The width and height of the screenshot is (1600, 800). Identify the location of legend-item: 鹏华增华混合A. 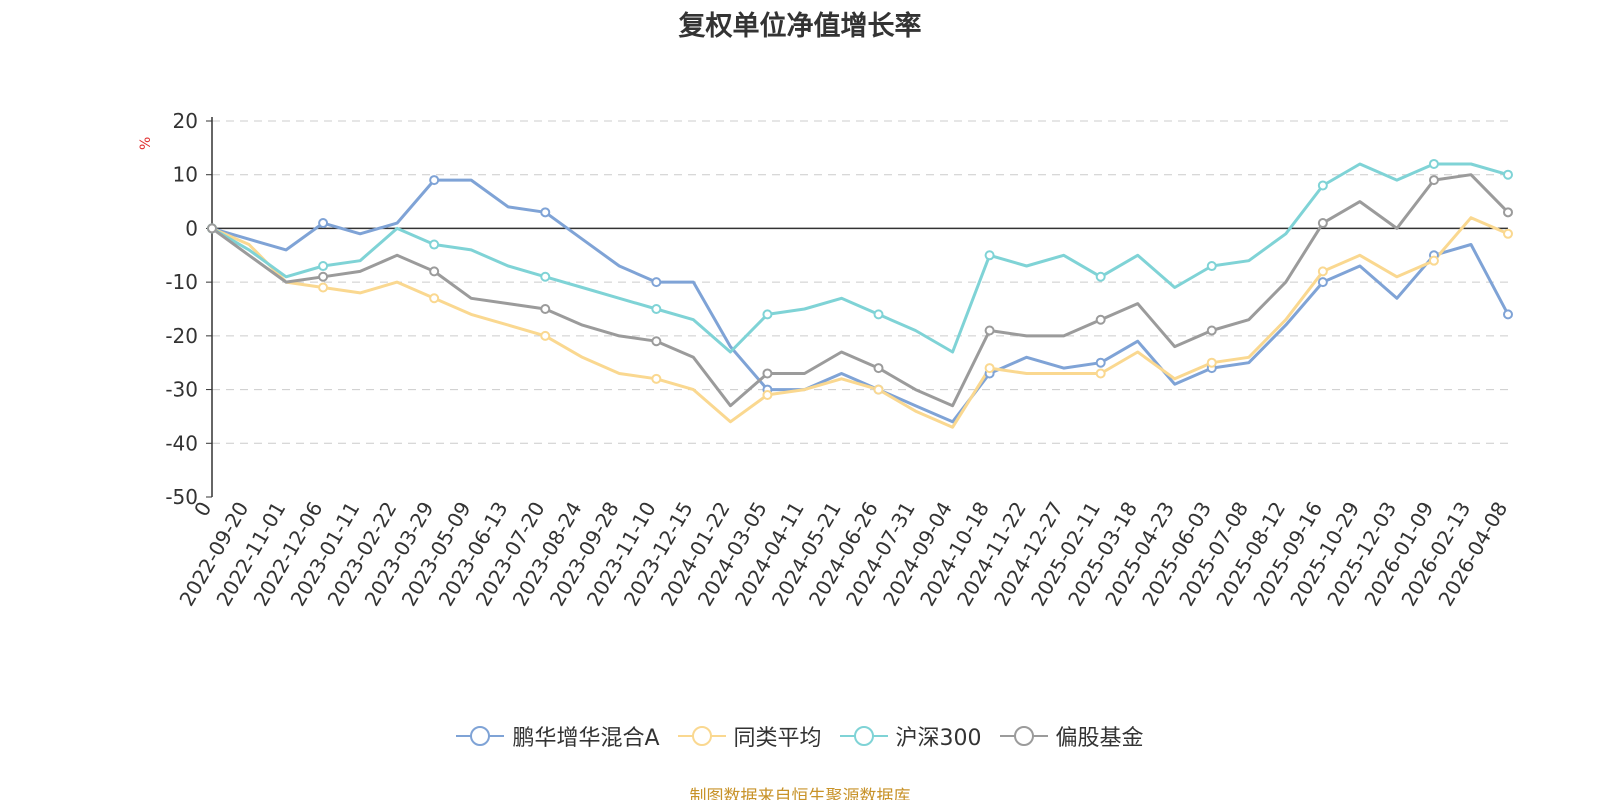
(558, 736).